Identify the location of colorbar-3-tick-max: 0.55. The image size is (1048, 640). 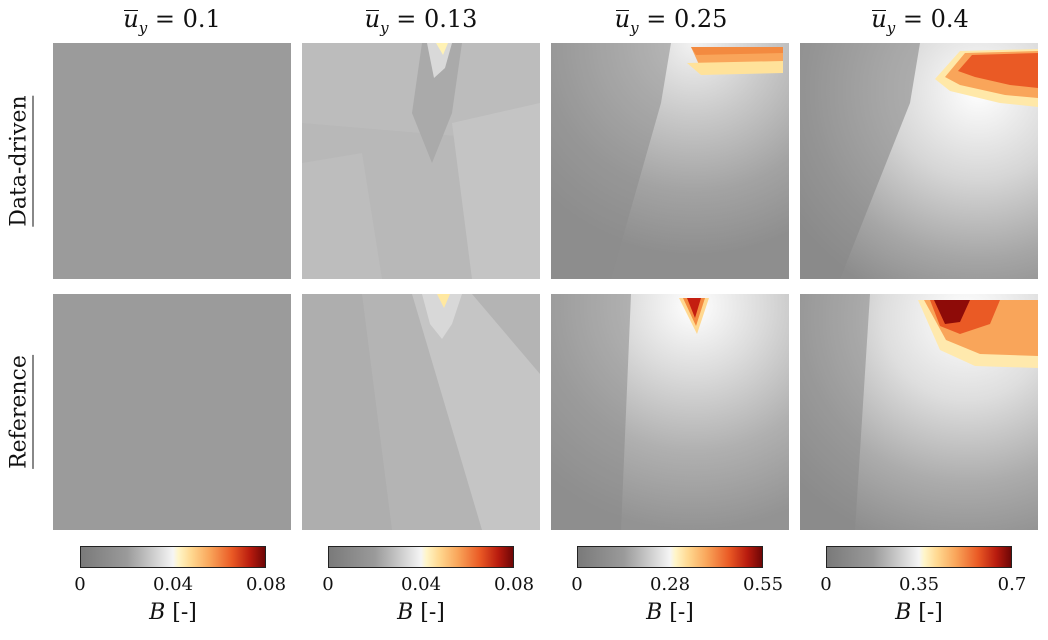
(763, 584).